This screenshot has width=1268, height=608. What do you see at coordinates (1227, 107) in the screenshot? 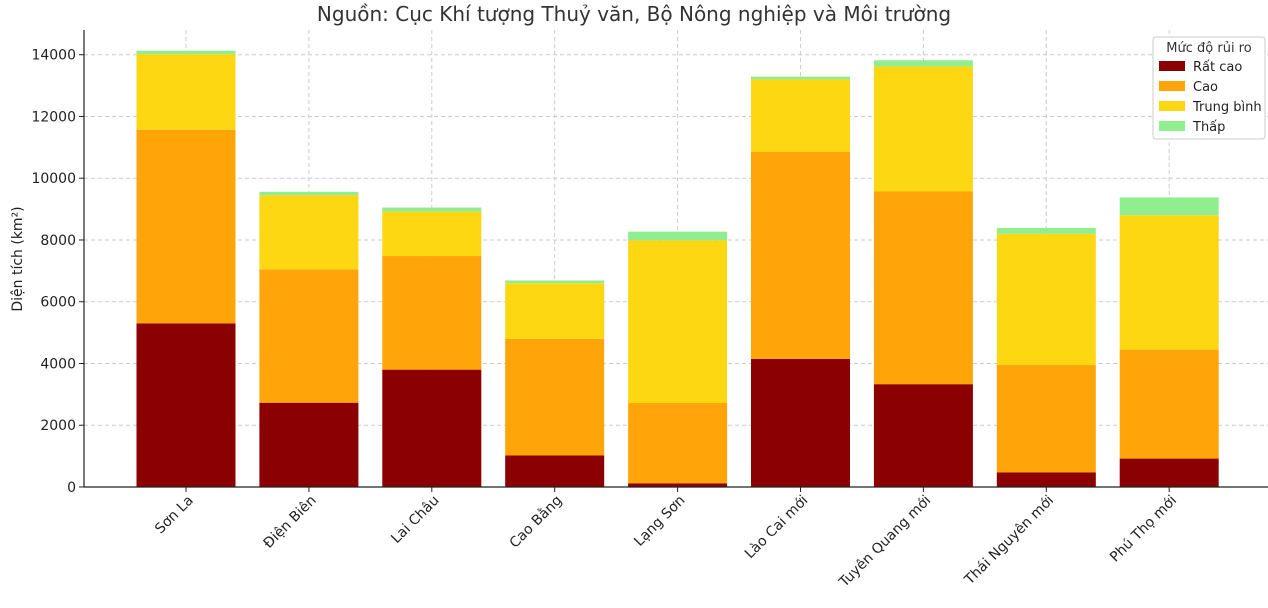
I see `legend-label: Trung bình` at bounding box center [1227, 107].